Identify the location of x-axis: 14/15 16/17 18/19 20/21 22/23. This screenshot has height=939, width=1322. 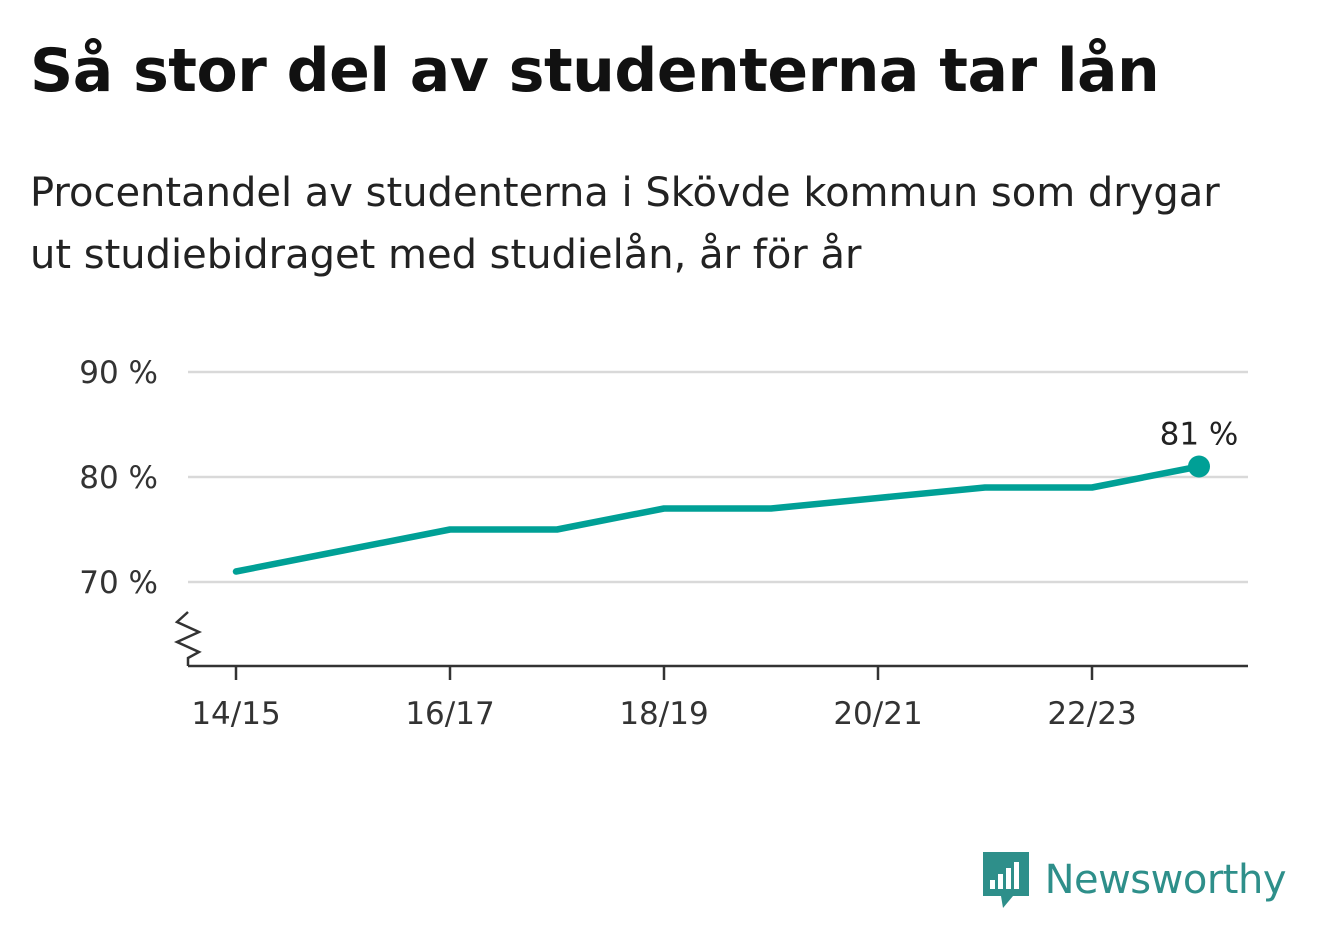
(718, 698).